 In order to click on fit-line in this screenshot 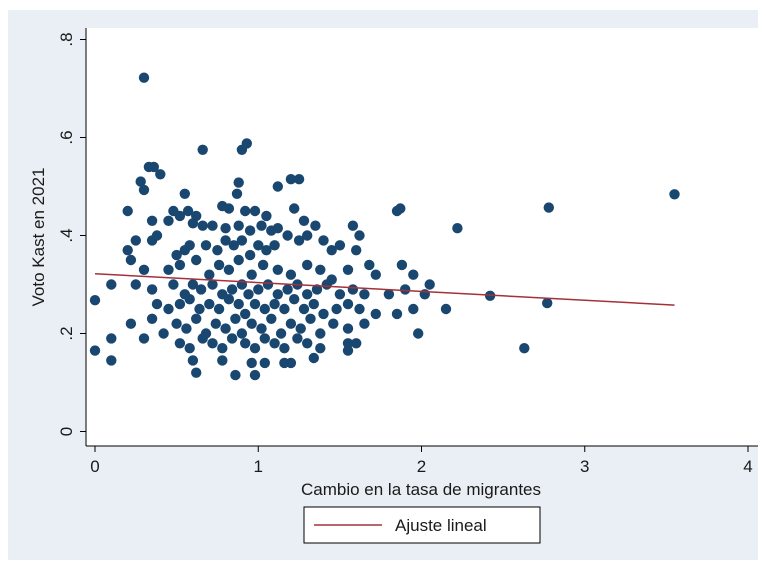, I will do `click(384, 289)`.